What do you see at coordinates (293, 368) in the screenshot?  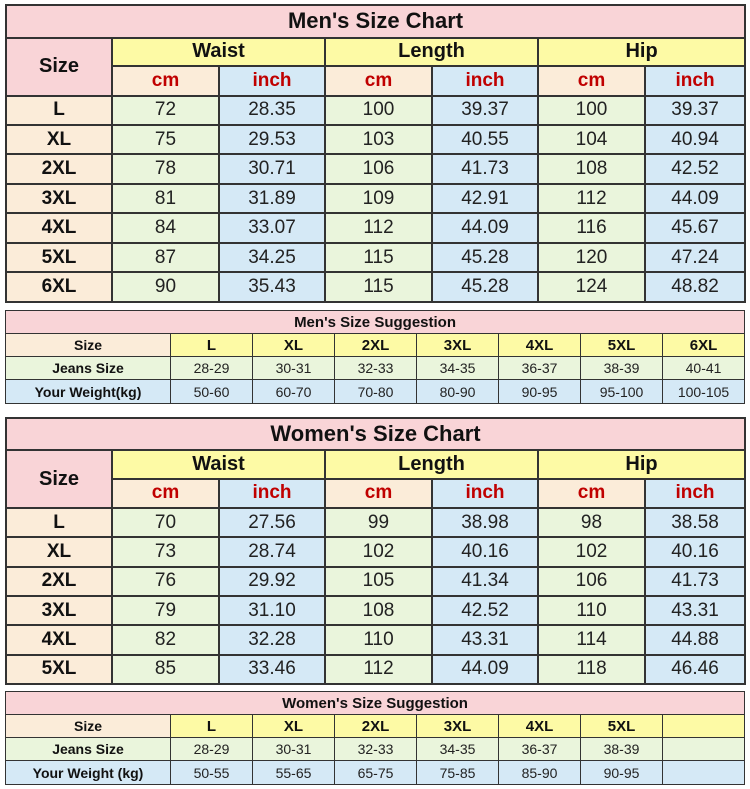 I see `jeans-size-cell: 30-31` at bounding box center [293, 368].